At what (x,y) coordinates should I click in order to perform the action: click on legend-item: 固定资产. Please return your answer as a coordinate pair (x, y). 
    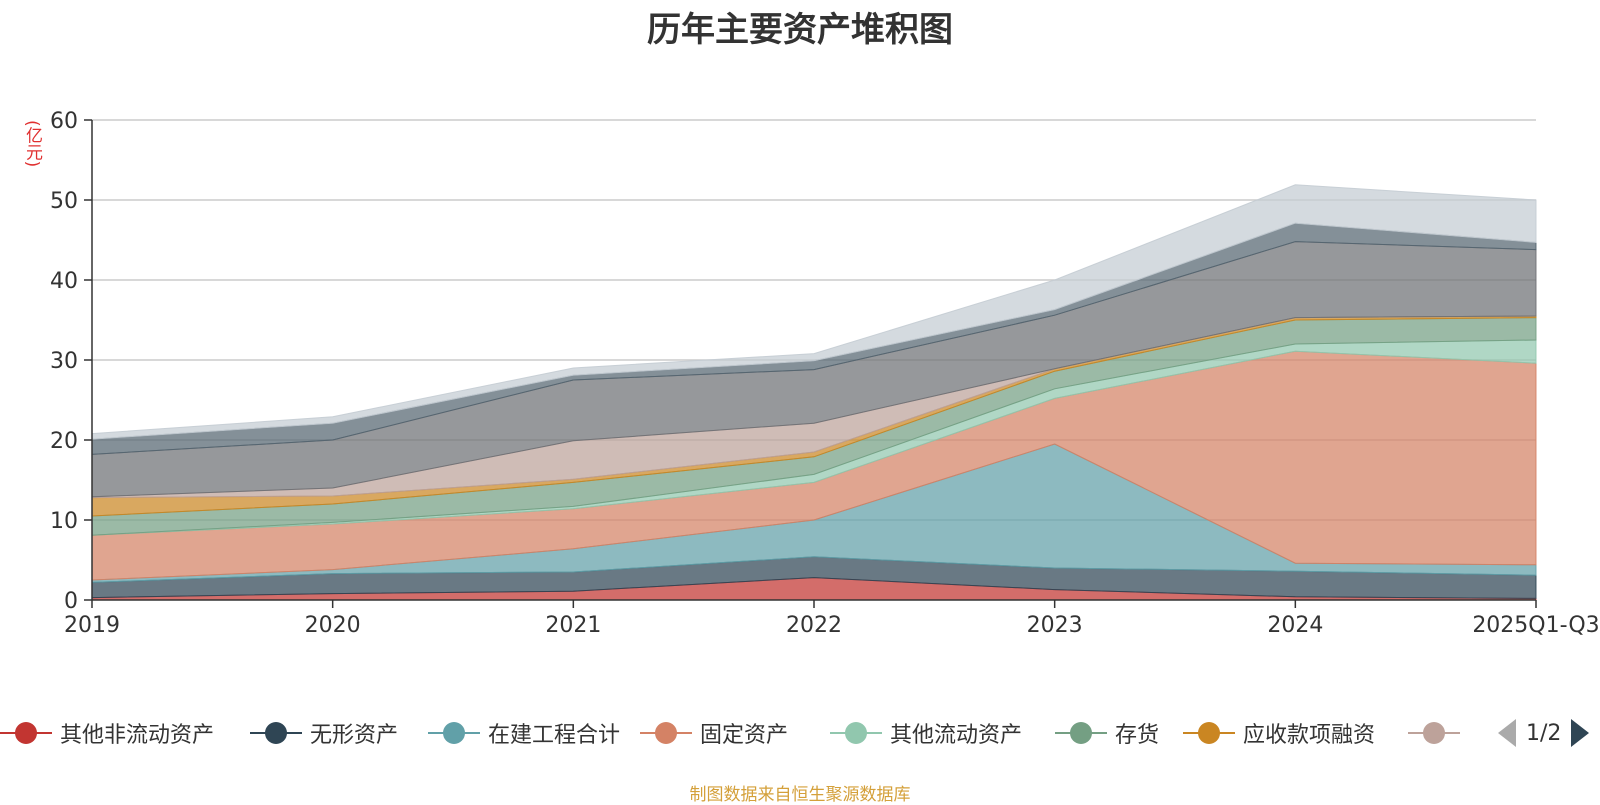
    Looking at the image, I should click on (714, 733).